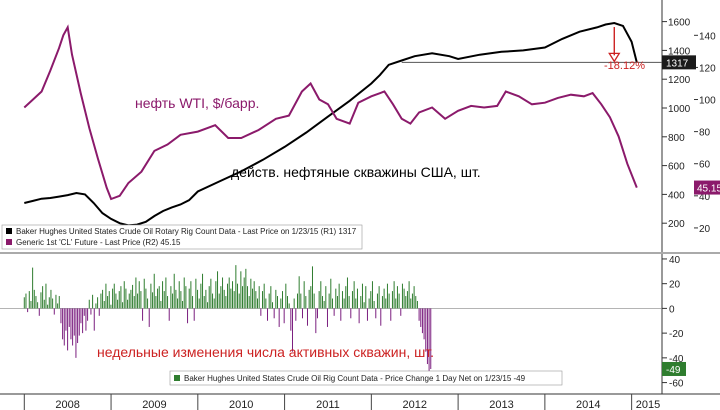 Image resolution: width=720 pixels, height=410 pixels. I want to click on bars-axis-tick-label: -40, so click(676, 359).